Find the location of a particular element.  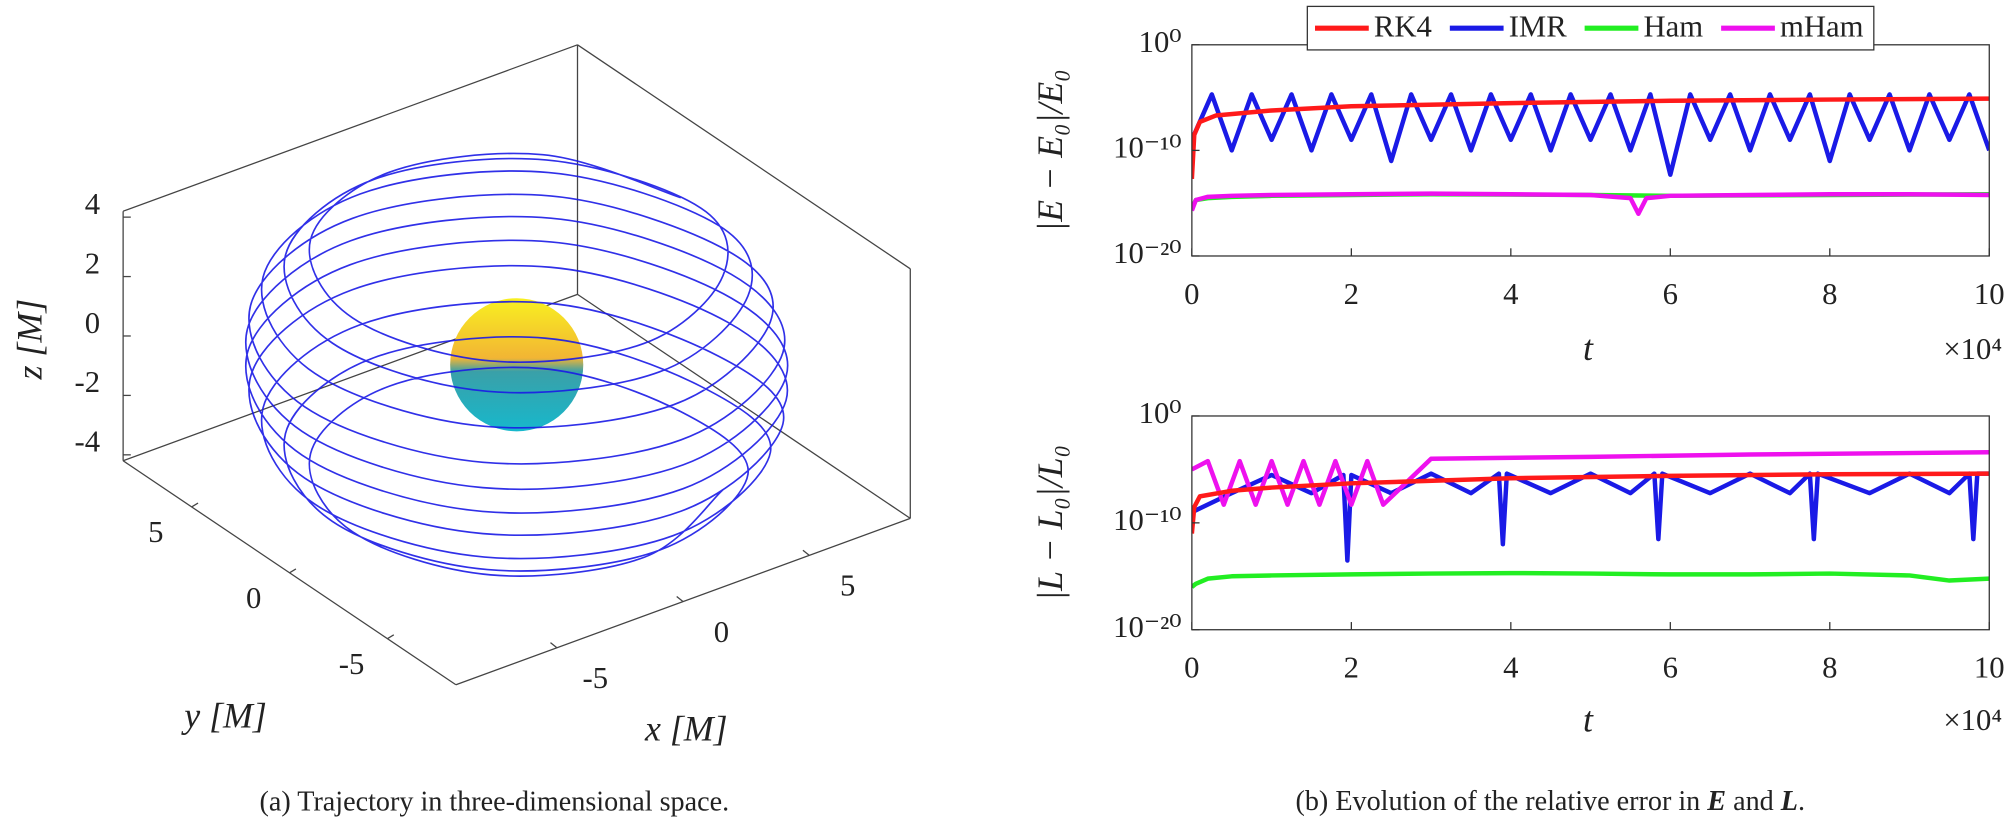

legend-label: Ham is located at coordinates (1674, 26).